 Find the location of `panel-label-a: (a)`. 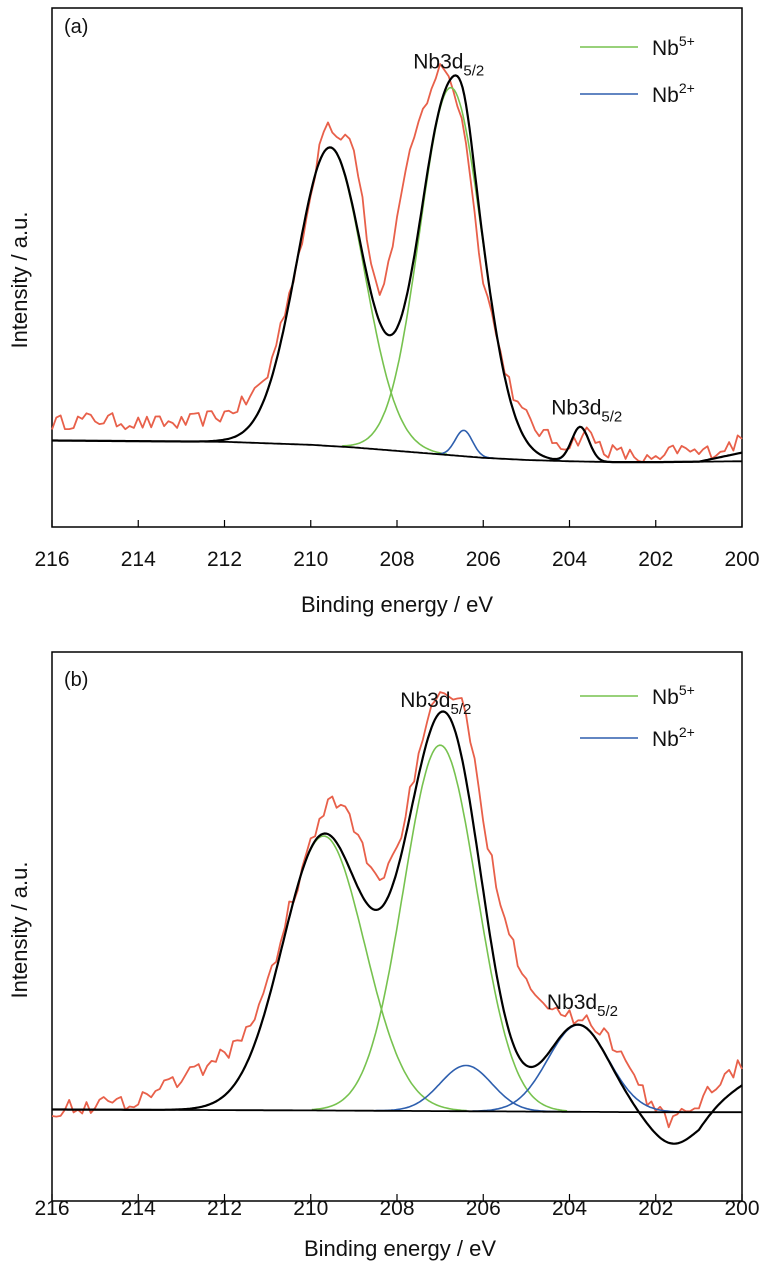

panel-label-a: (a) is located at coordinates (76, 27).